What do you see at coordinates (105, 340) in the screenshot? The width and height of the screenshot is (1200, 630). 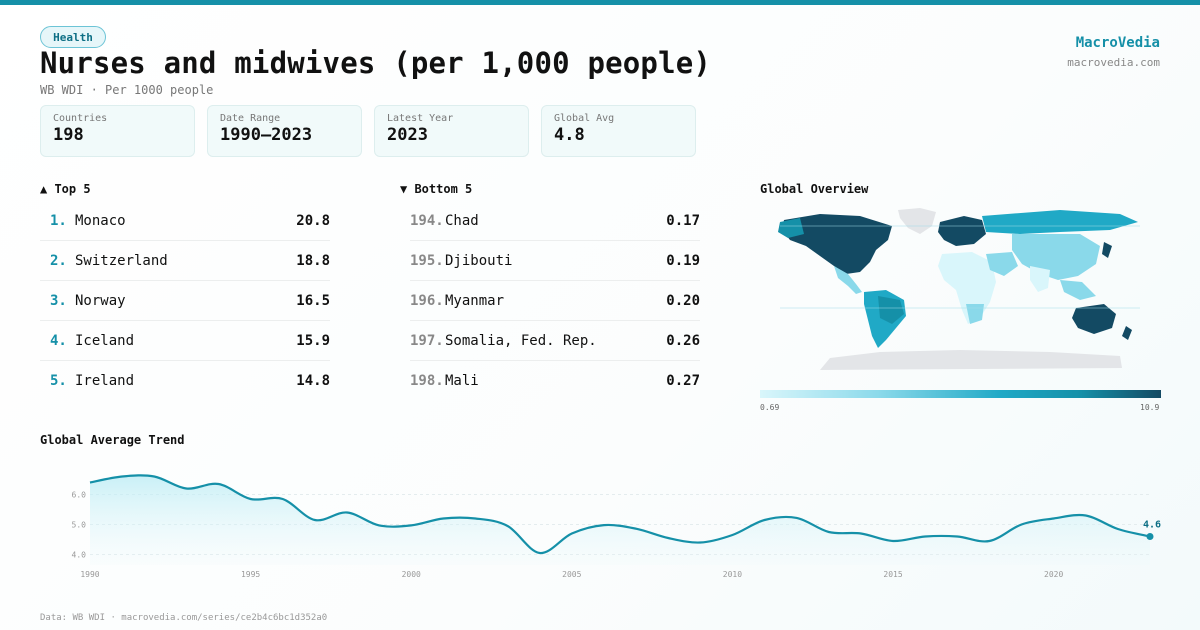 I see `country-name: Iceland` at bounding box center [105, 340].